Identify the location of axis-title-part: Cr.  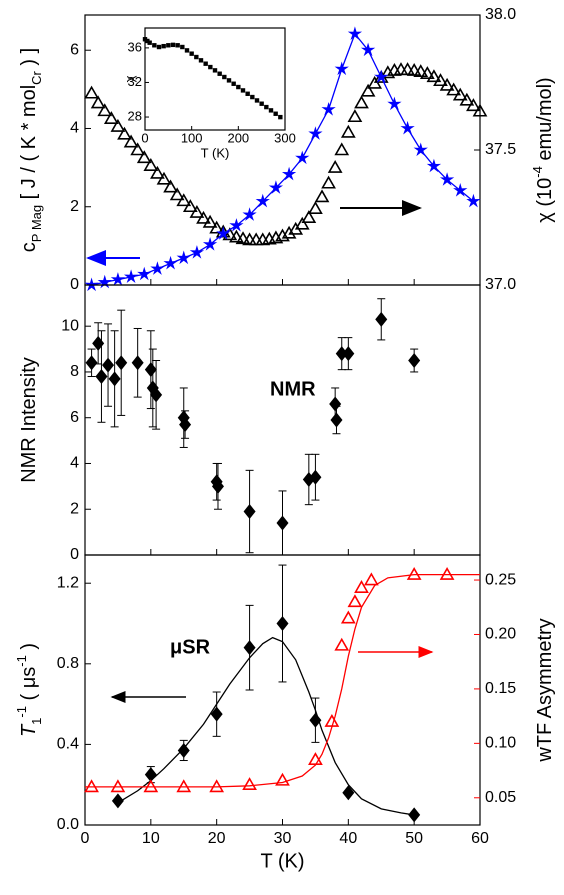
(36, 77).